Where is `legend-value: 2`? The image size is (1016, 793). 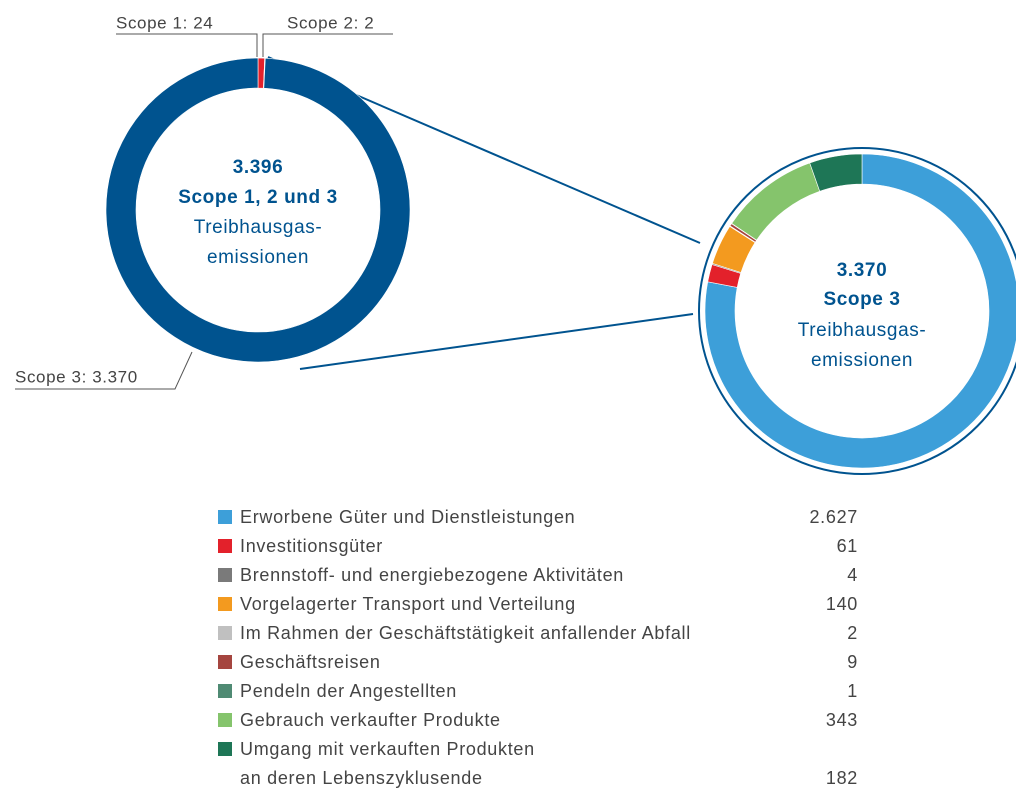
legend-value: 2 is located at coordinates (852, 633).